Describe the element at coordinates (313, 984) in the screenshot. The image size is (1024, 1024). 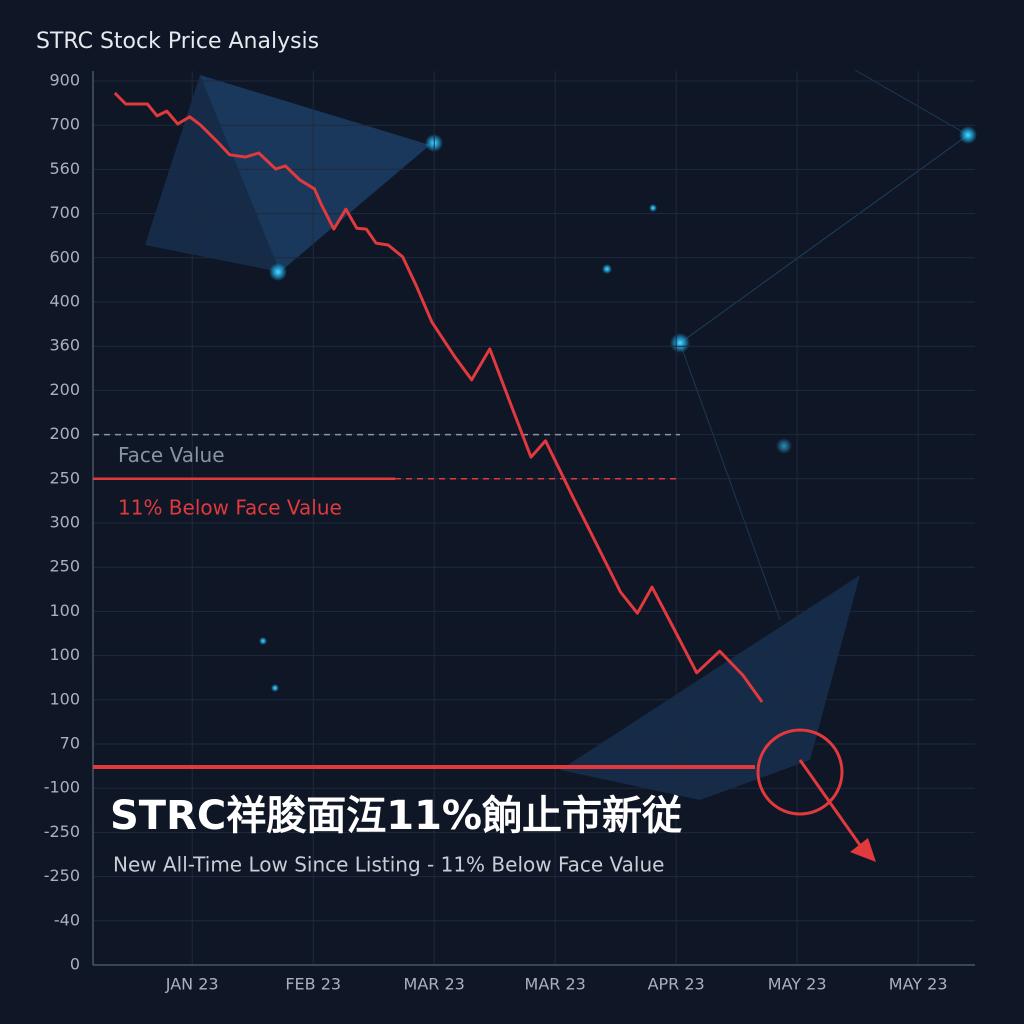
I see `x-tick-label: FEB 23` at that location.